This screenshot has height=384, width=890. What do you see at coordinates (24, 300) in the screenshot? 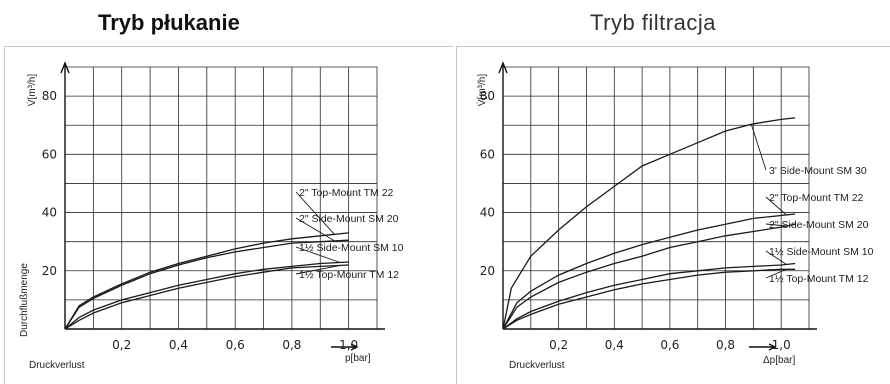
I see `y-axis-title: Durchflußmenge` at bounding box center [24, 300].